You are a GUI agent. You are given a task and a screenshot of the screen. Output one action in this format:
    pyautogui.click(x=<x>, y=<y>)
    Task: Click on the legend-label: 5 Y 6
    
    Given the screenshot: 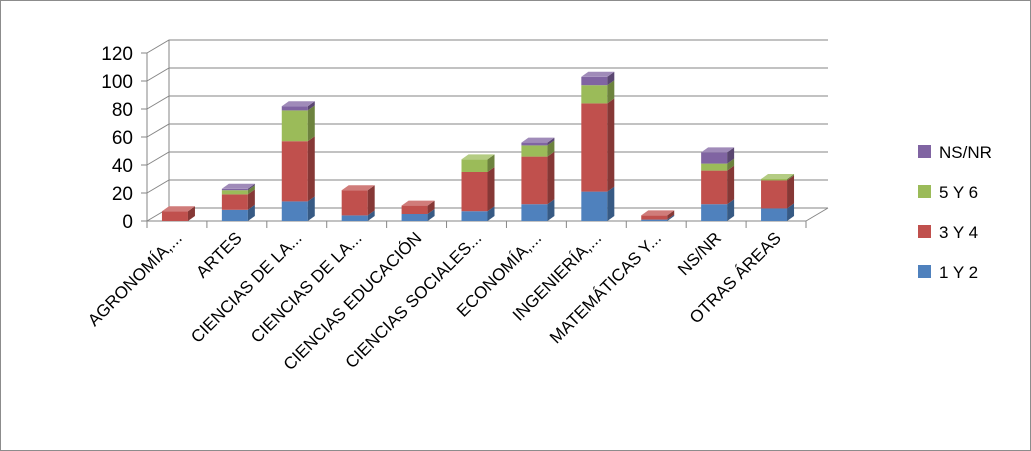 What is the action you would take?
    pyautogui.click(x=958, y=192)
    